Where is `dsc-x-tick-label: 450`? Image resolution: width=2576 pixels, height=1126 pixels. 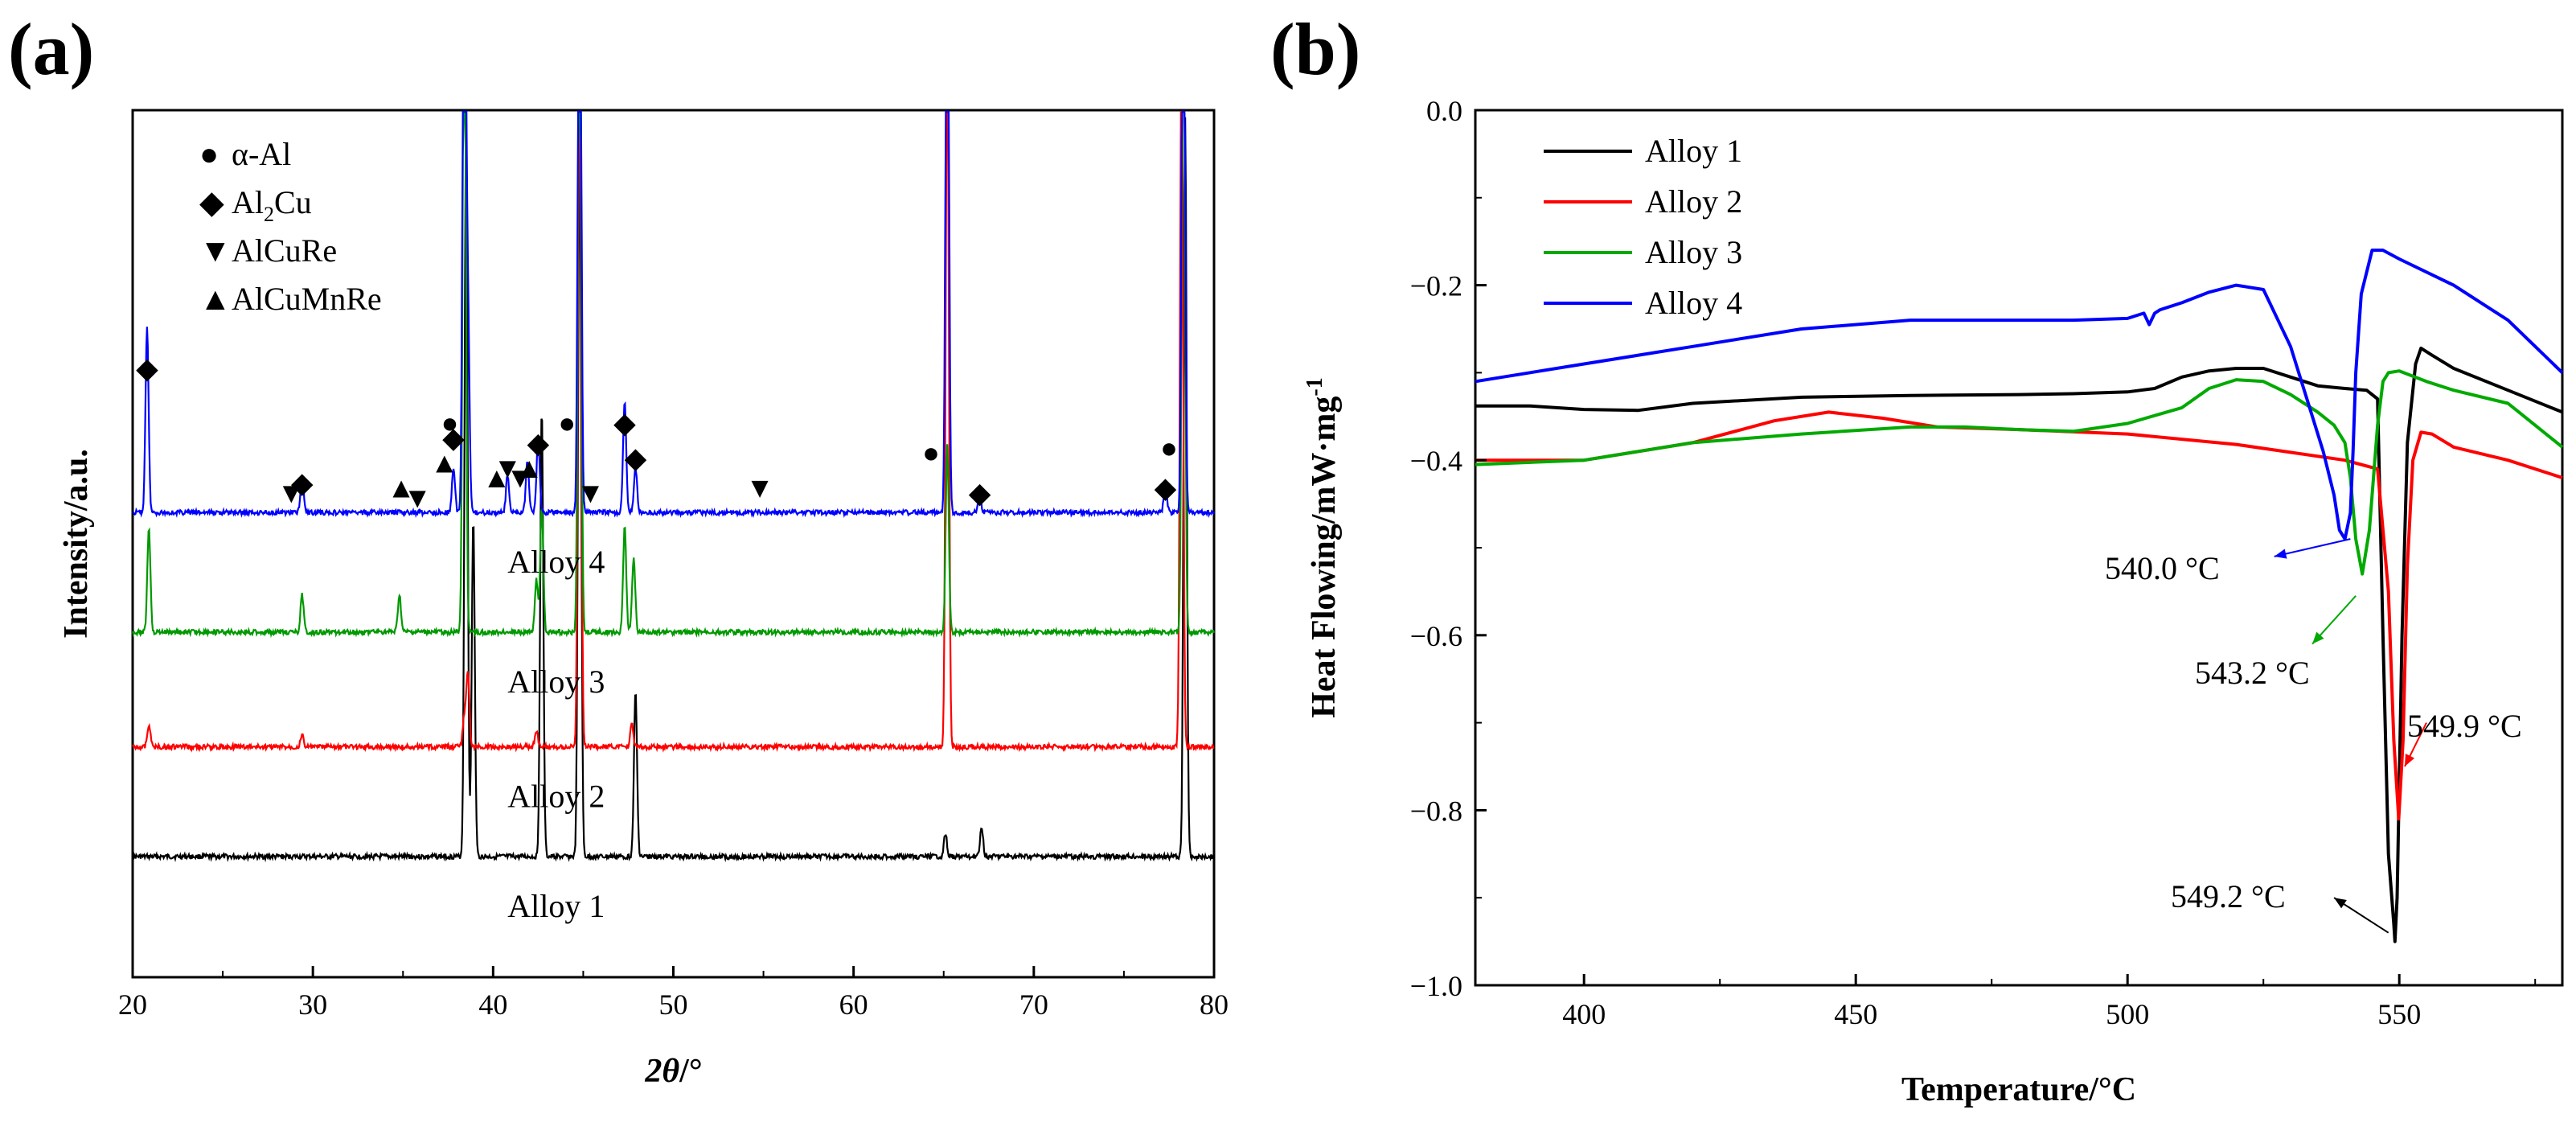 dsc-x-tick-label: 450 is located at coordinates (1855, 1014).